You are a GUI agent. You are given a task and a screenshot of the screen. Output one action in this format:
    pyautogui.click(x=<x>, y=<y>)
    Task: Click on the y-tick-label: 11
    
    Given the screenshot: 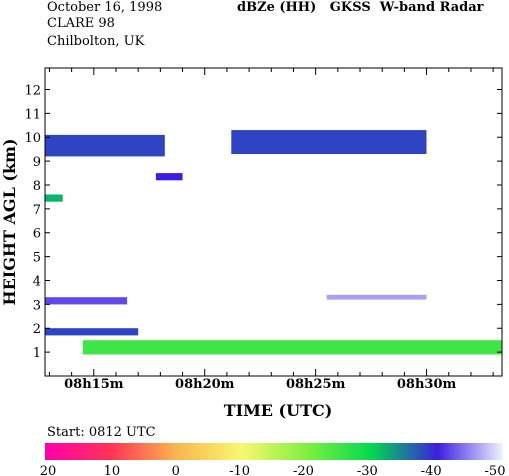 What is the action you would take?
    pyautogui.click(x=32, y=114)
    